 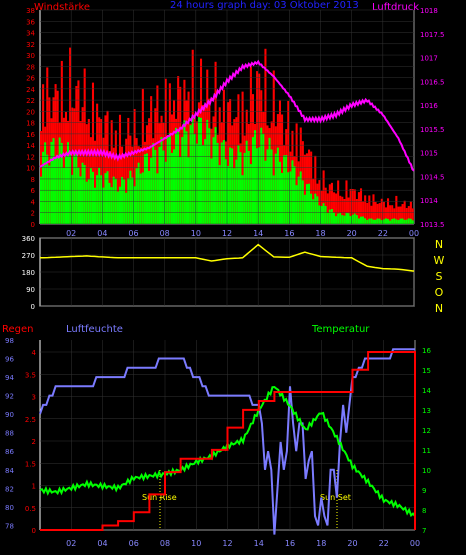 What do you see at coordinates (28, 256) in the screenshot?
I see `direction-tick-label: 270` at bounding box center [28, 256].